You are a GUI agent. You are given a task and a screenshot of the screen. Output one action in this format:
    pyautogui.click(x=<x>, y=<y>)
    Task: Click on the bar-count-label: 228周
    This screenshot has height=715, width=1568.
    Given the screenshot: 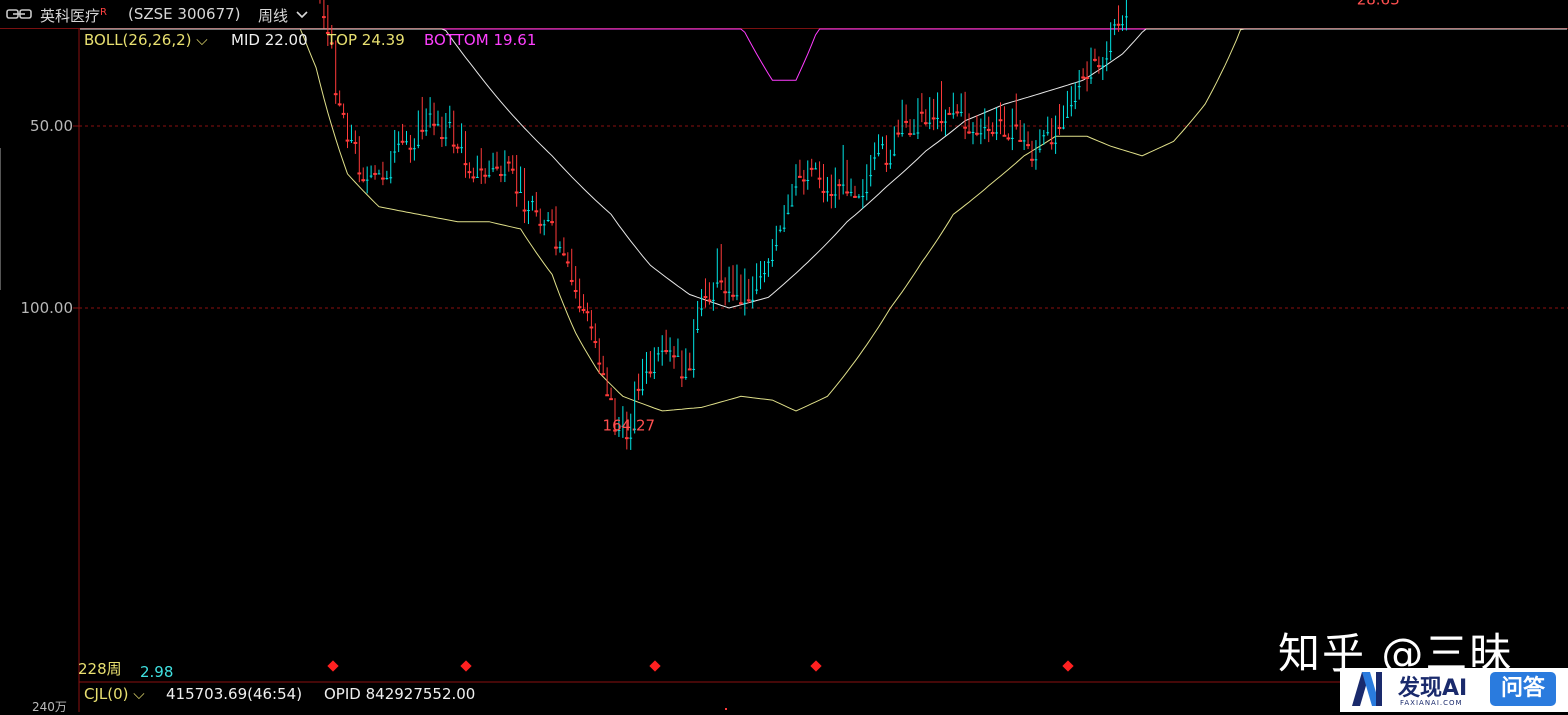 What is the action you would take?
    pyautogui.click(x=100, y=669)
    